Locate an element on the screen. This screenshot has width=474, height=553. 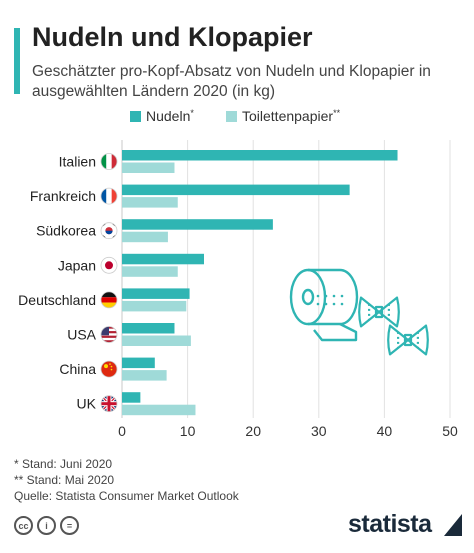
japan-flag-icon is located at coordinates (109, 265).